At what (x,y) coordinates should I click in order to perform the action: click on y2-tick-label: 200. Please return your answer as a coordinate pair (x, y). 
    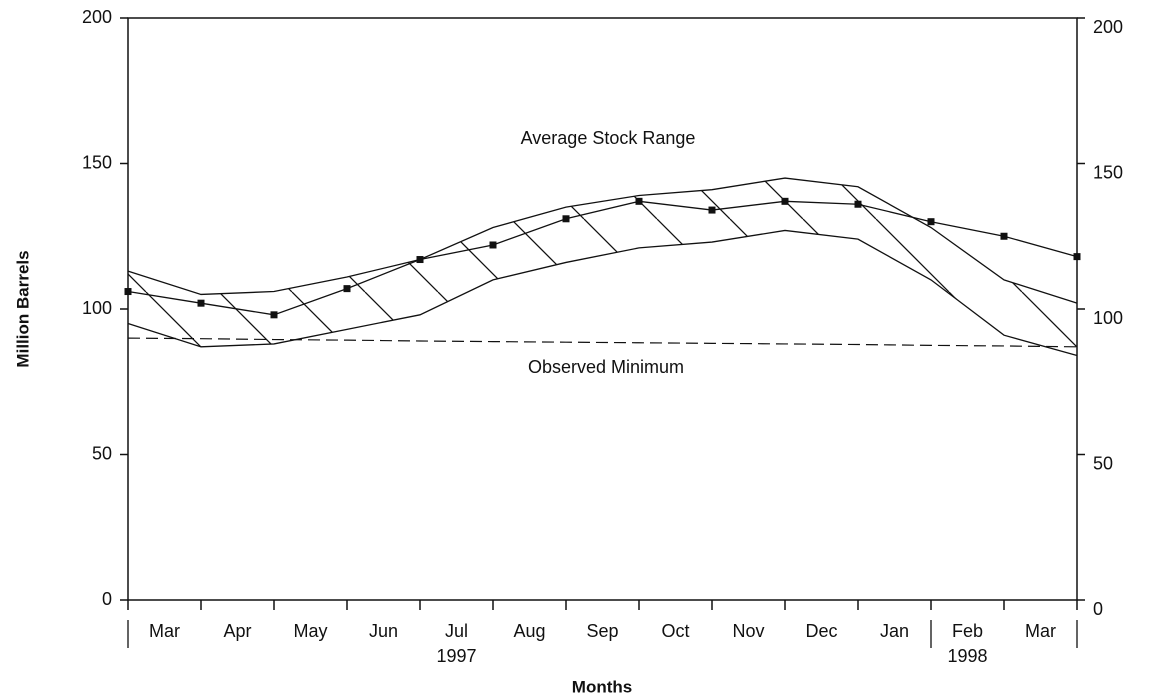
    Looking at the image, I should click on (1108, 27).